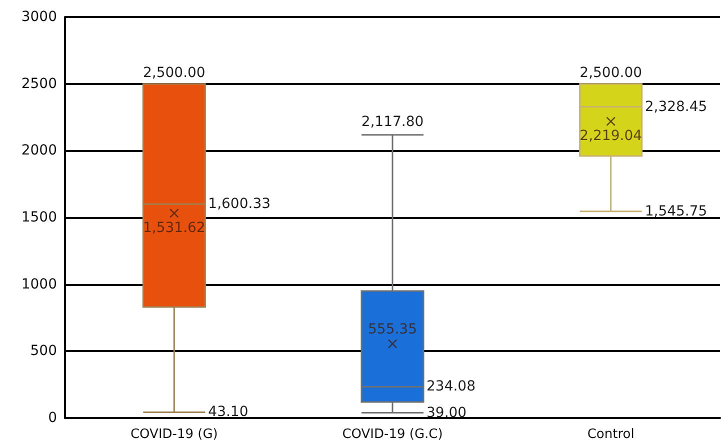  I want to click on y-tick-label: 1000, so click(39, 284).